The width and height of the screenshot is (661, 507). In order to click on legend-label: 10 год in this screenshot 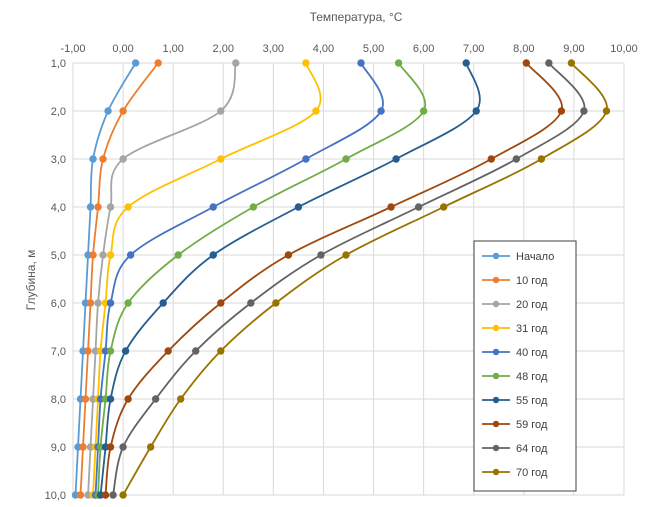, I will do `click(532, 281)`.